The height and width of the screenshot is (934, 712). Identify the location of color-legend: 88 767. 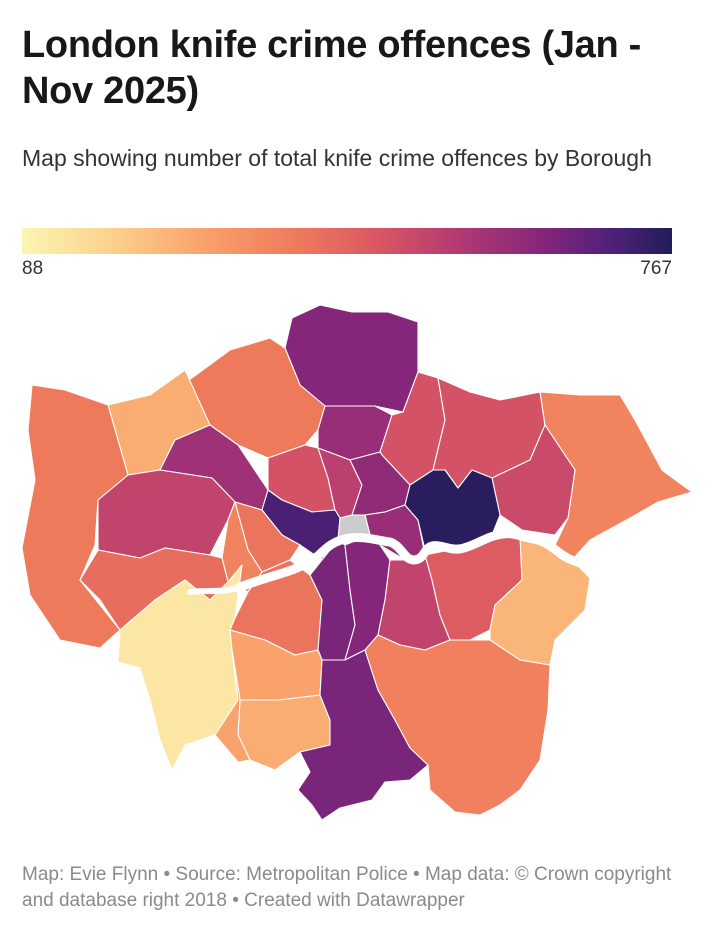
(347, 256).